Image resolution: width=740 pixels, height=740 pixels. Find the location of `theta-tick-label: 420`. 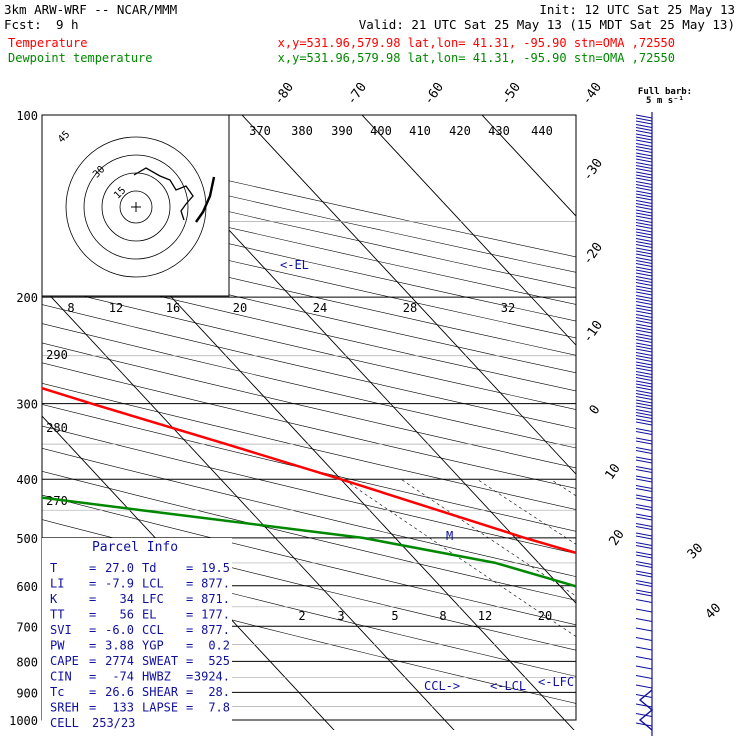

theta-tick-label: 420 is located at coordinates (460, 131).